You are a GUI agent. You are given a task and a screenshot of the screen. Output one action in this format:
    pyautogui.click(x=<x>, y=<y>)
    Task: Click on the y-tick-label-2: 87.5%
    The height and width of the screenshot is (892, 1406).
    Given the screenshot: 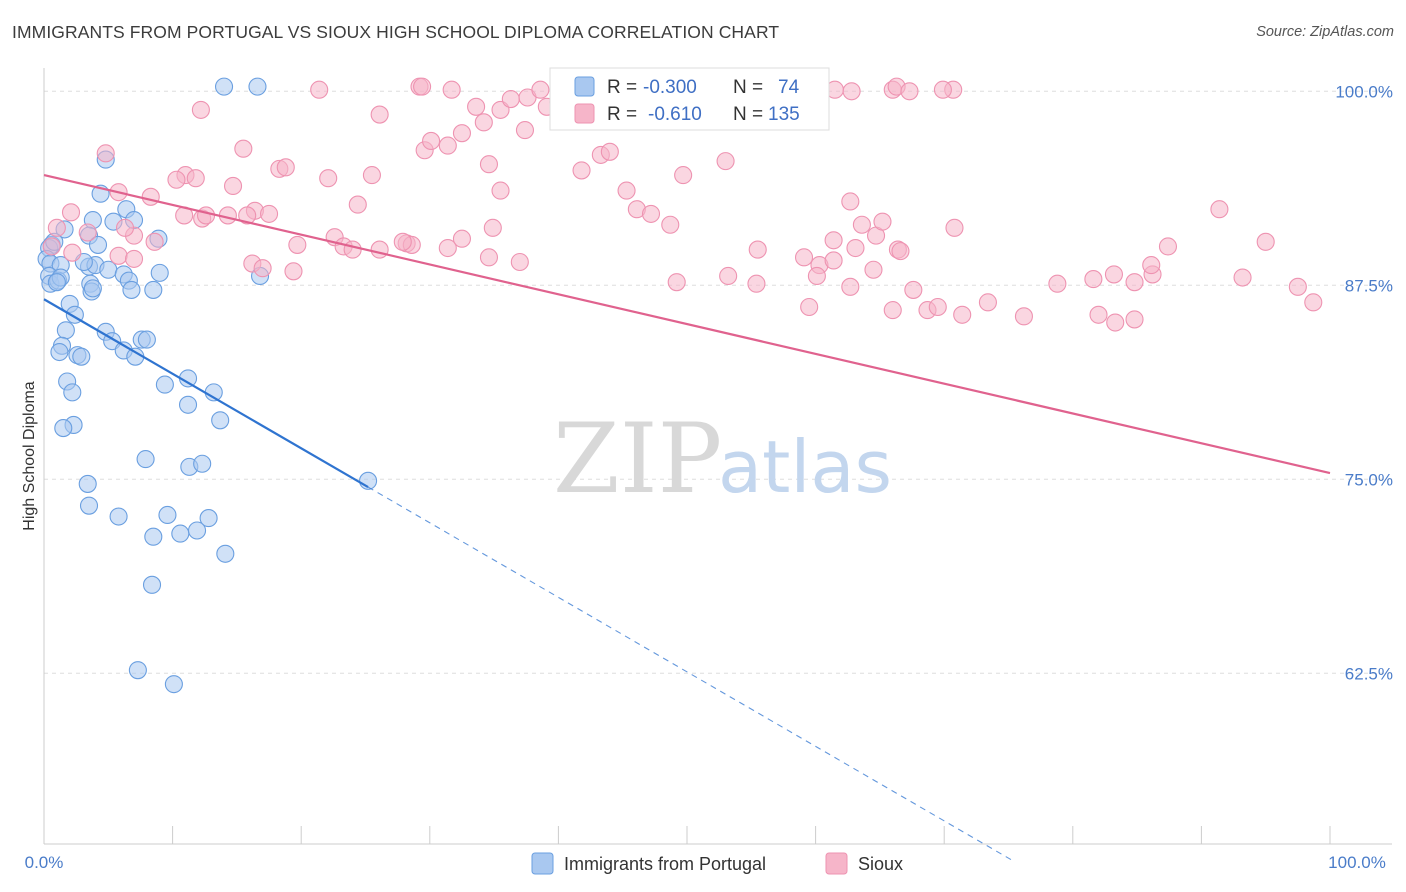 What is the action you would take?
    pyautogui.click(x=1369, y=285)
    